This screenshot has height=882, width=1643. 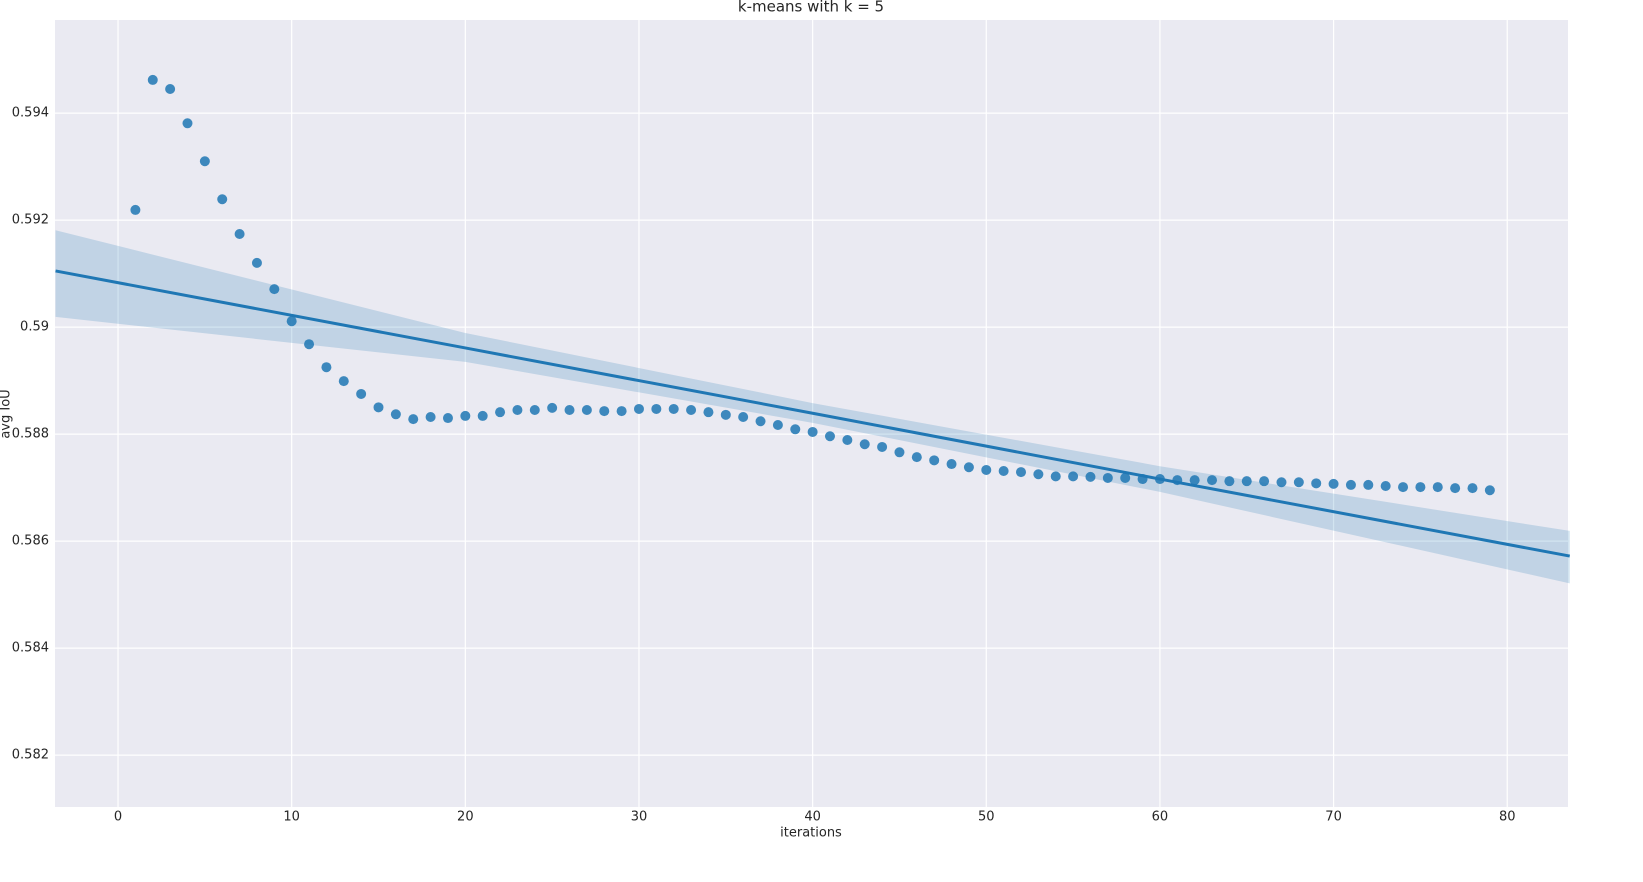 I want to click on x-tick-label: 10, so click(x=291, y=817).